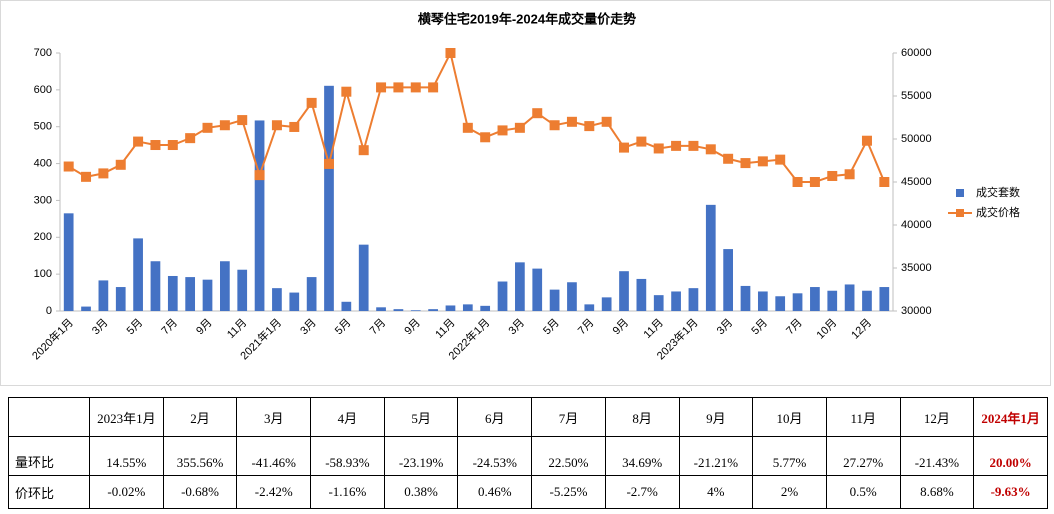 The image size is (1054, 514). I want to click on y2-tick-label: 30000, so click(916, 311).